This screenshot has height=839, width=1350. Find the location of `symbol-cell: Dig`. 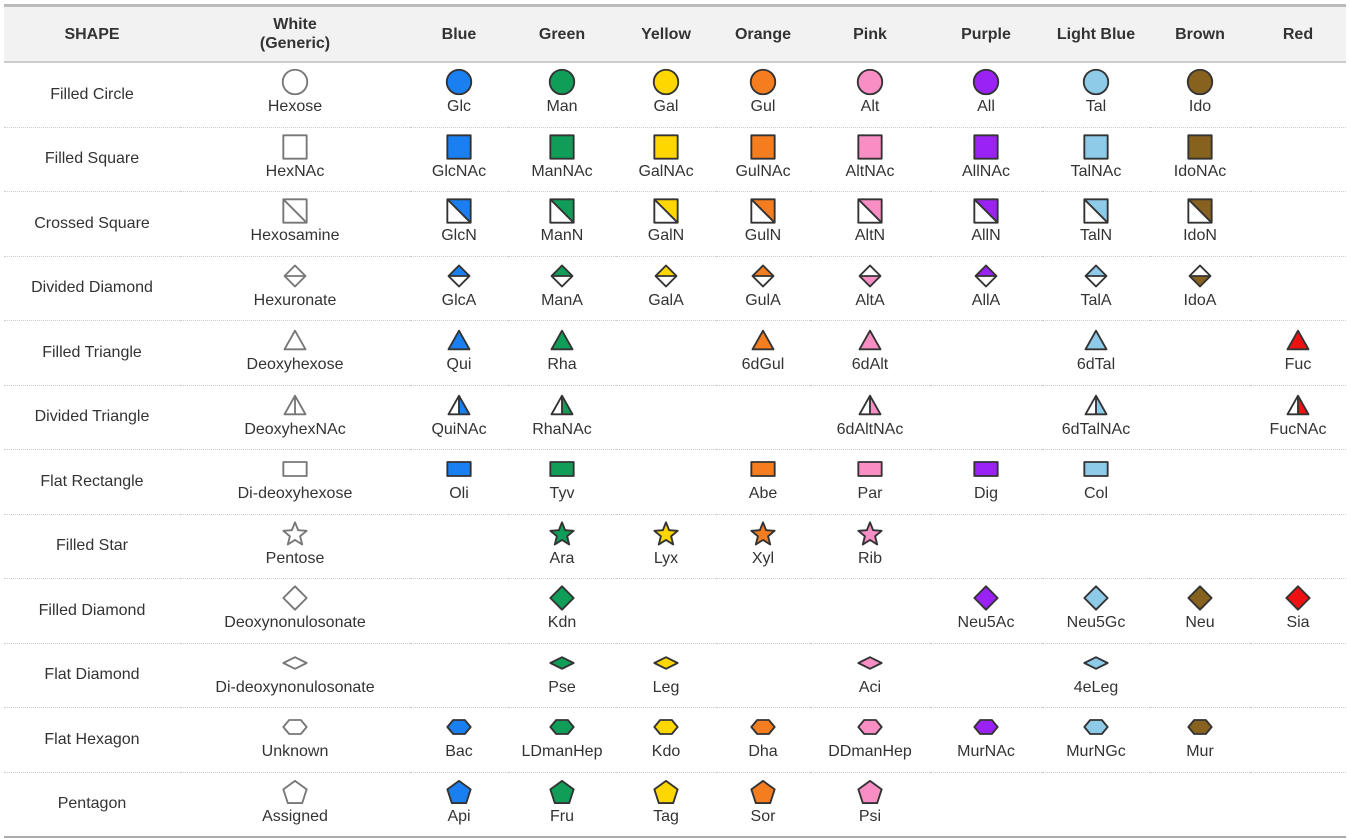

symbol-cell: Dig is located at coordinates (986, 482).